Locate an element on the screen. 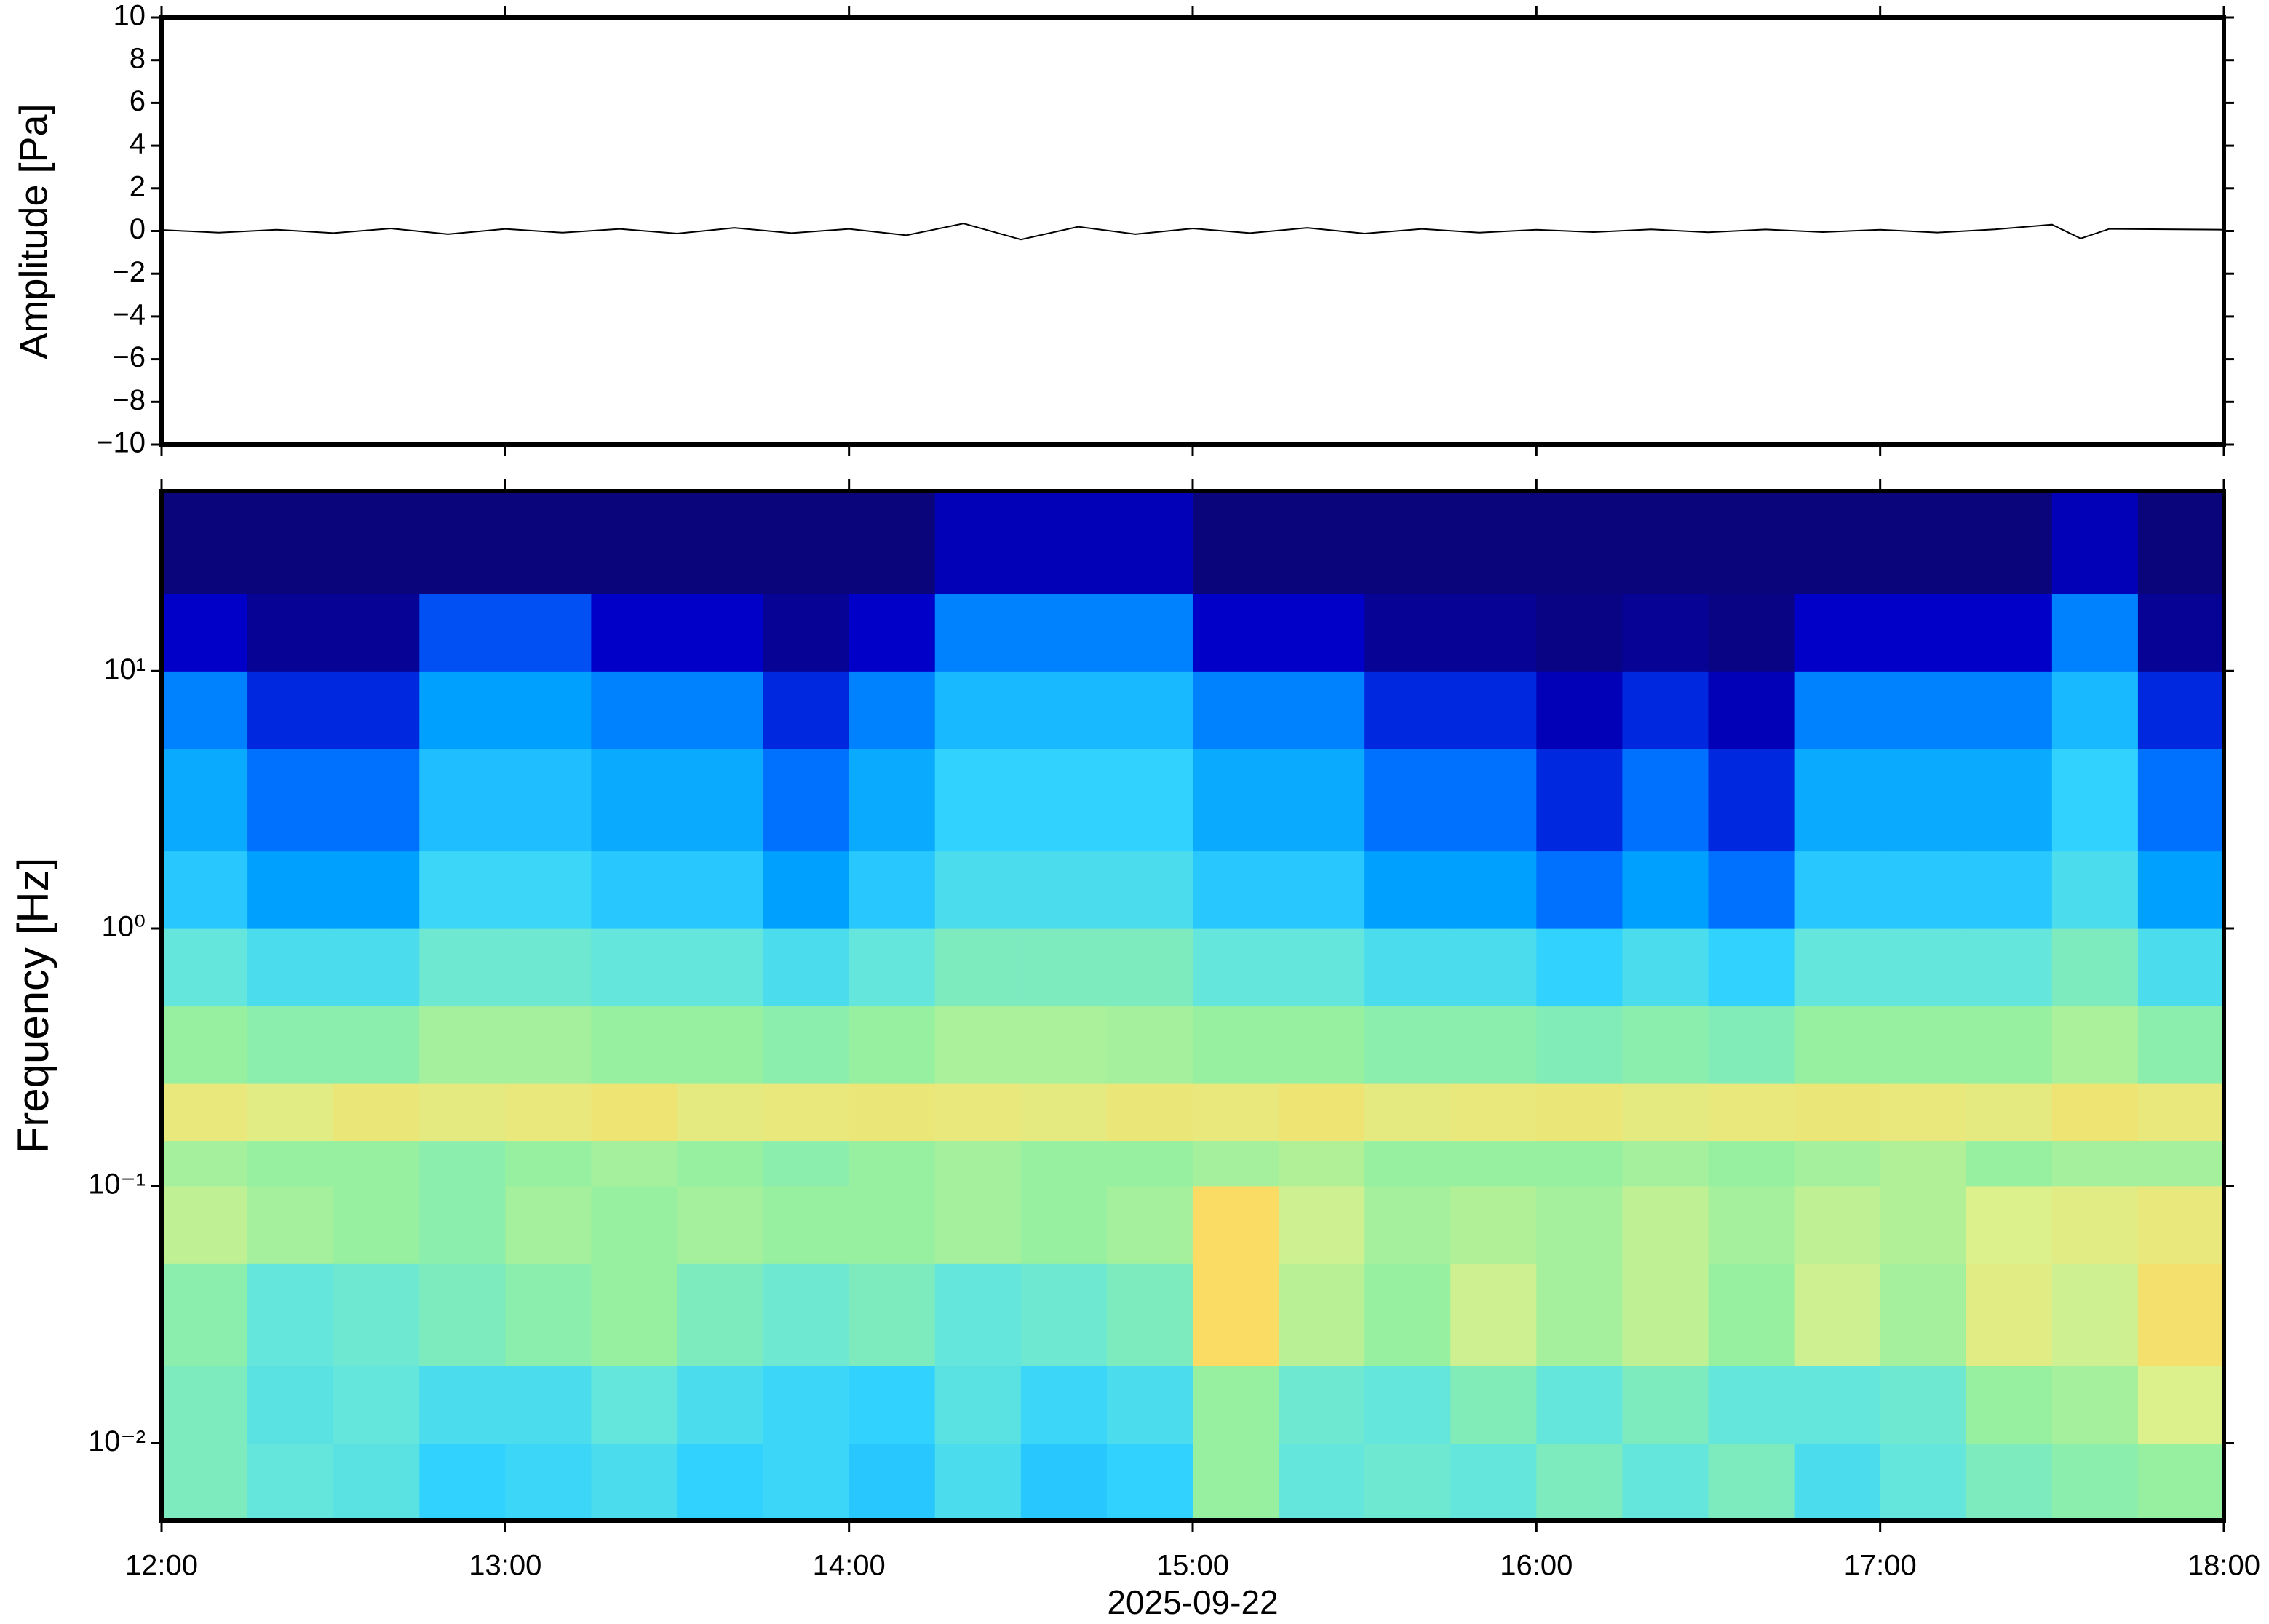 This screenshot has width=2269, height=1624. y-axis-label: Frequency [Hz] is located at coordinates (33, 1006).